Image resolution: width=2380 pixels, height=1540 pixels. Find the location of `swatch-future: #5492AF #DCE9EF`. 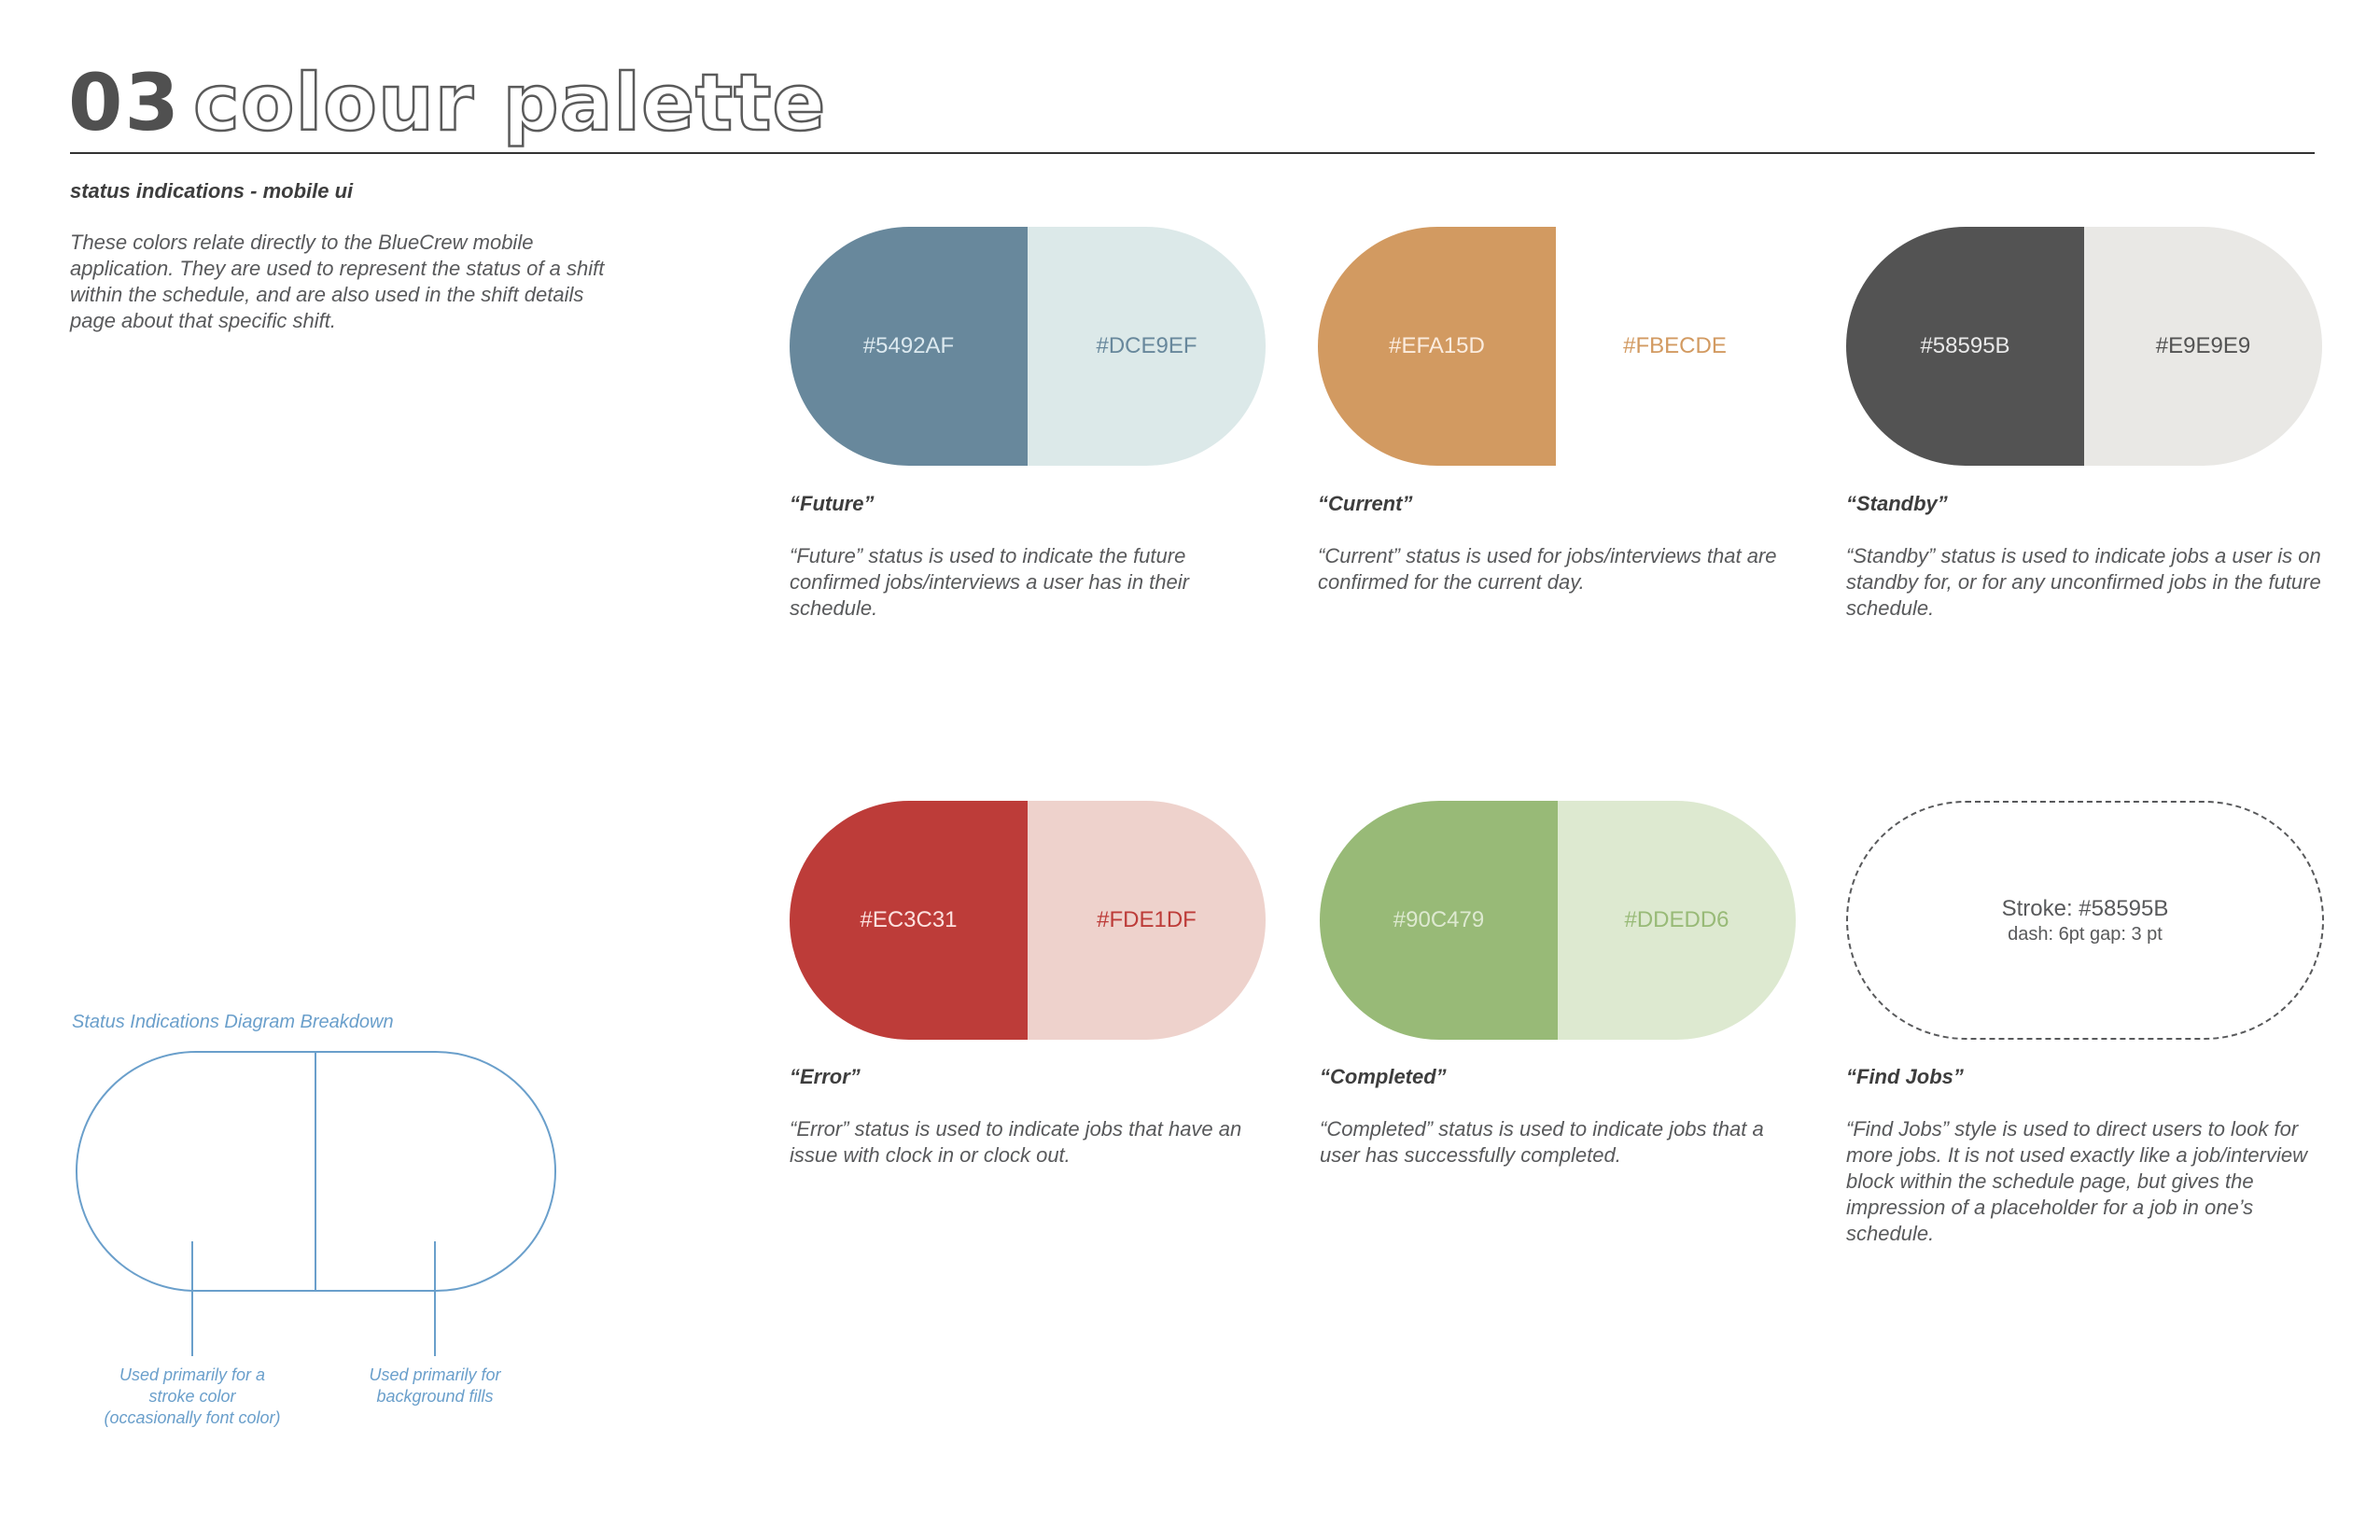

swatch-future: #5492AF #DCE9EF is located at coordinates (1028, 346).